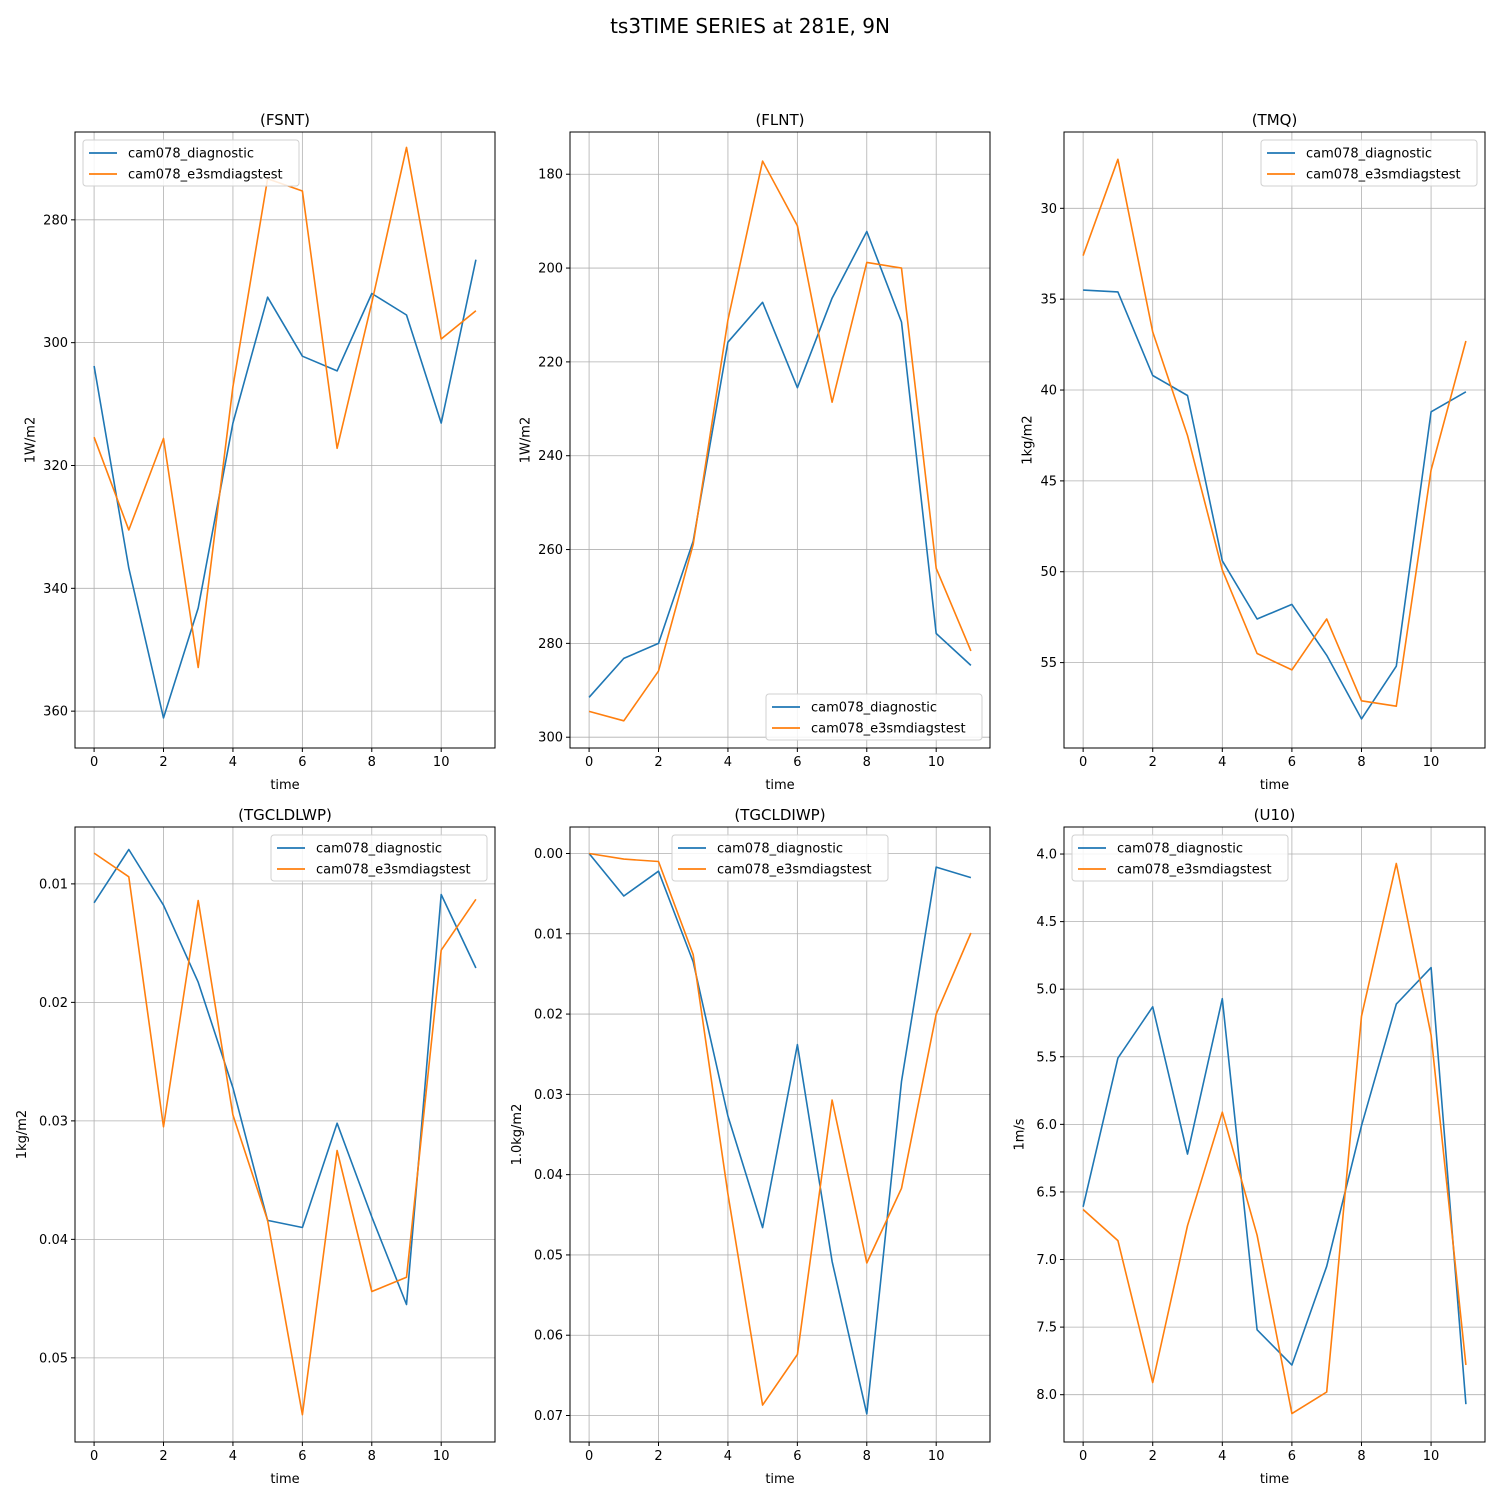 This screenshot has height=1504, width=1500. I want to click on y-tick-label: 0.00, so click(548, 854).